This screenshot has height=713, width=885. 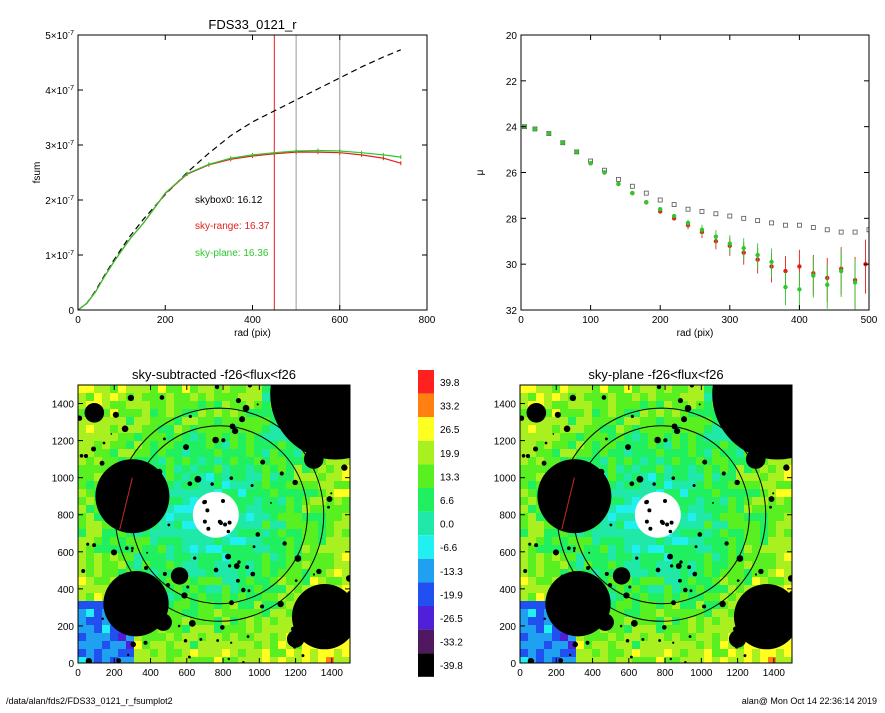 I want to click on colorbar-swatch, so click(x=426, y=570).